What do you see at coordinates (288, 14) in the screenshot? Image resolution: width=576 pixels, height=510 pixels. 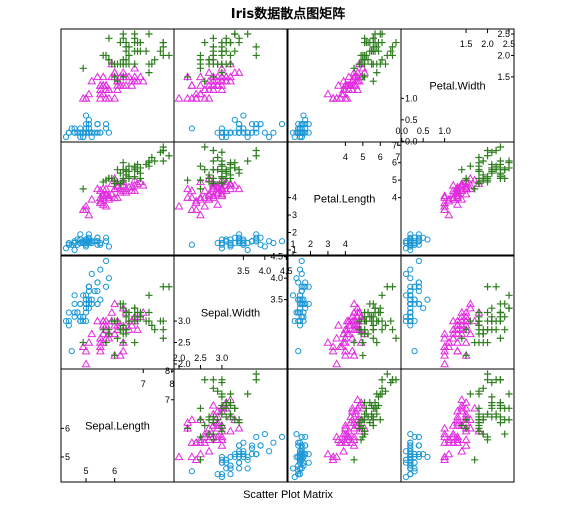 I see `chart-title: Iris数据散点图矩阵` at bounding box center [288, 14].